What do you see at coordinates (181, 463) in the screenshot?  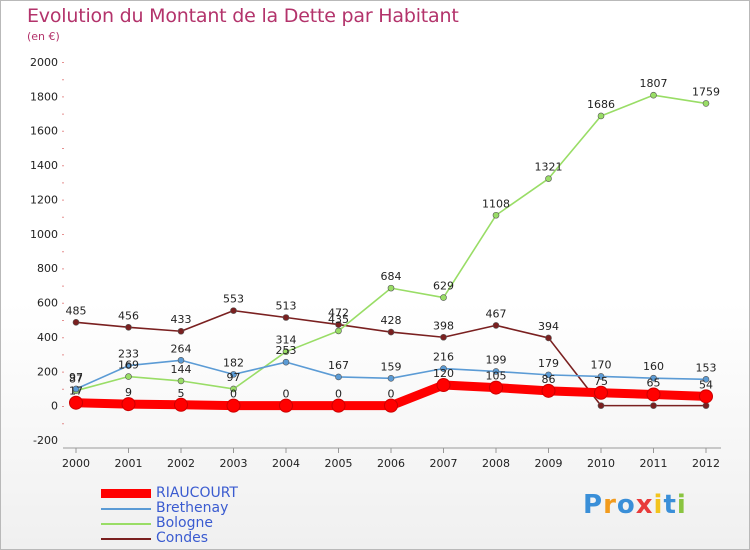 I see `x-tick-label: 2002` at bounding box center [181, 463].